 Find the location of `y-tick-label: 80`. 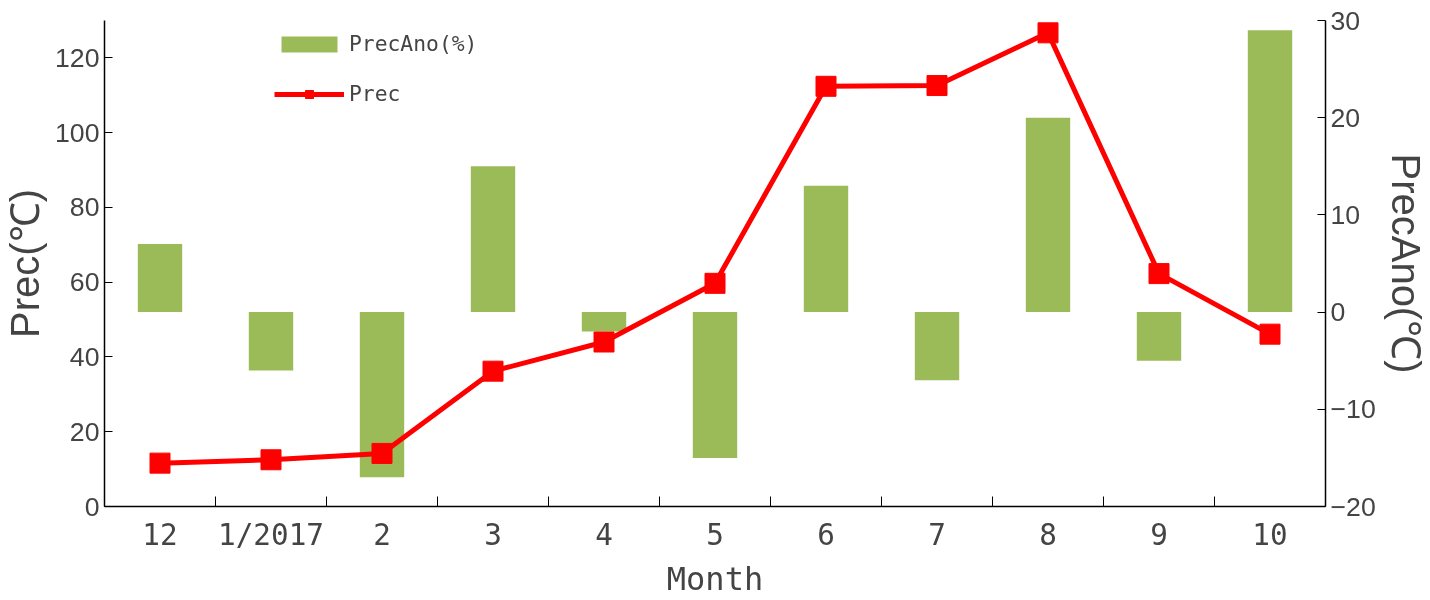

y-tick-label: 80 is located at coordinates (84, 207).